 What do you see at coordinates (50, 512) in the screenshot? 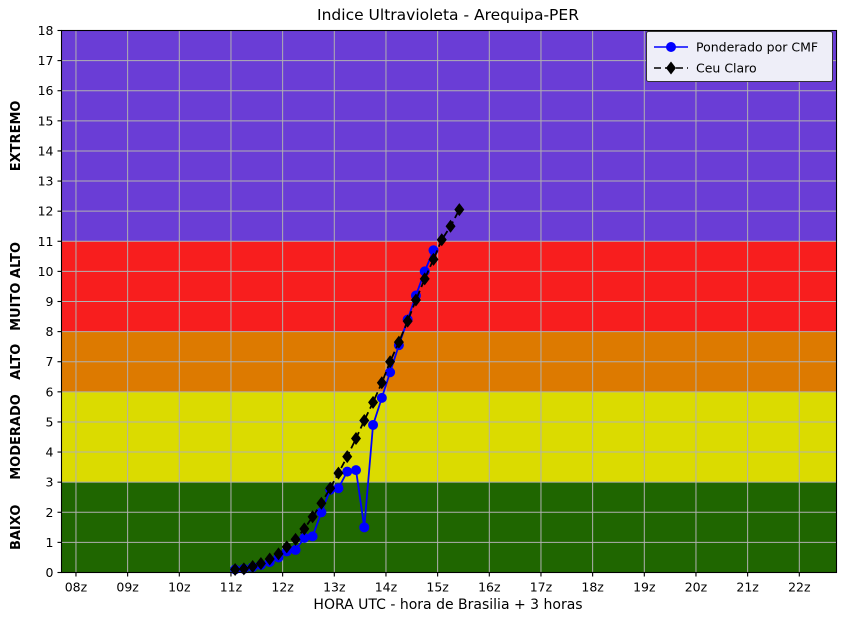
I see `ytick-label-2: 2` at bounding box center [50, 512].